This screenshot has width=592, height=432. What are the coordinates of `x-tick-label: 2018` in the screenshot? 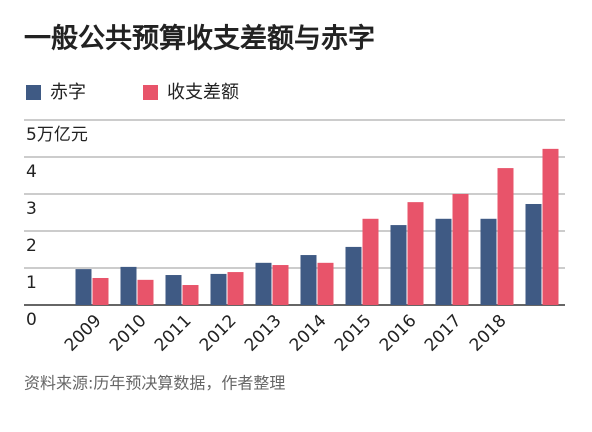 It's located at (488, 333).